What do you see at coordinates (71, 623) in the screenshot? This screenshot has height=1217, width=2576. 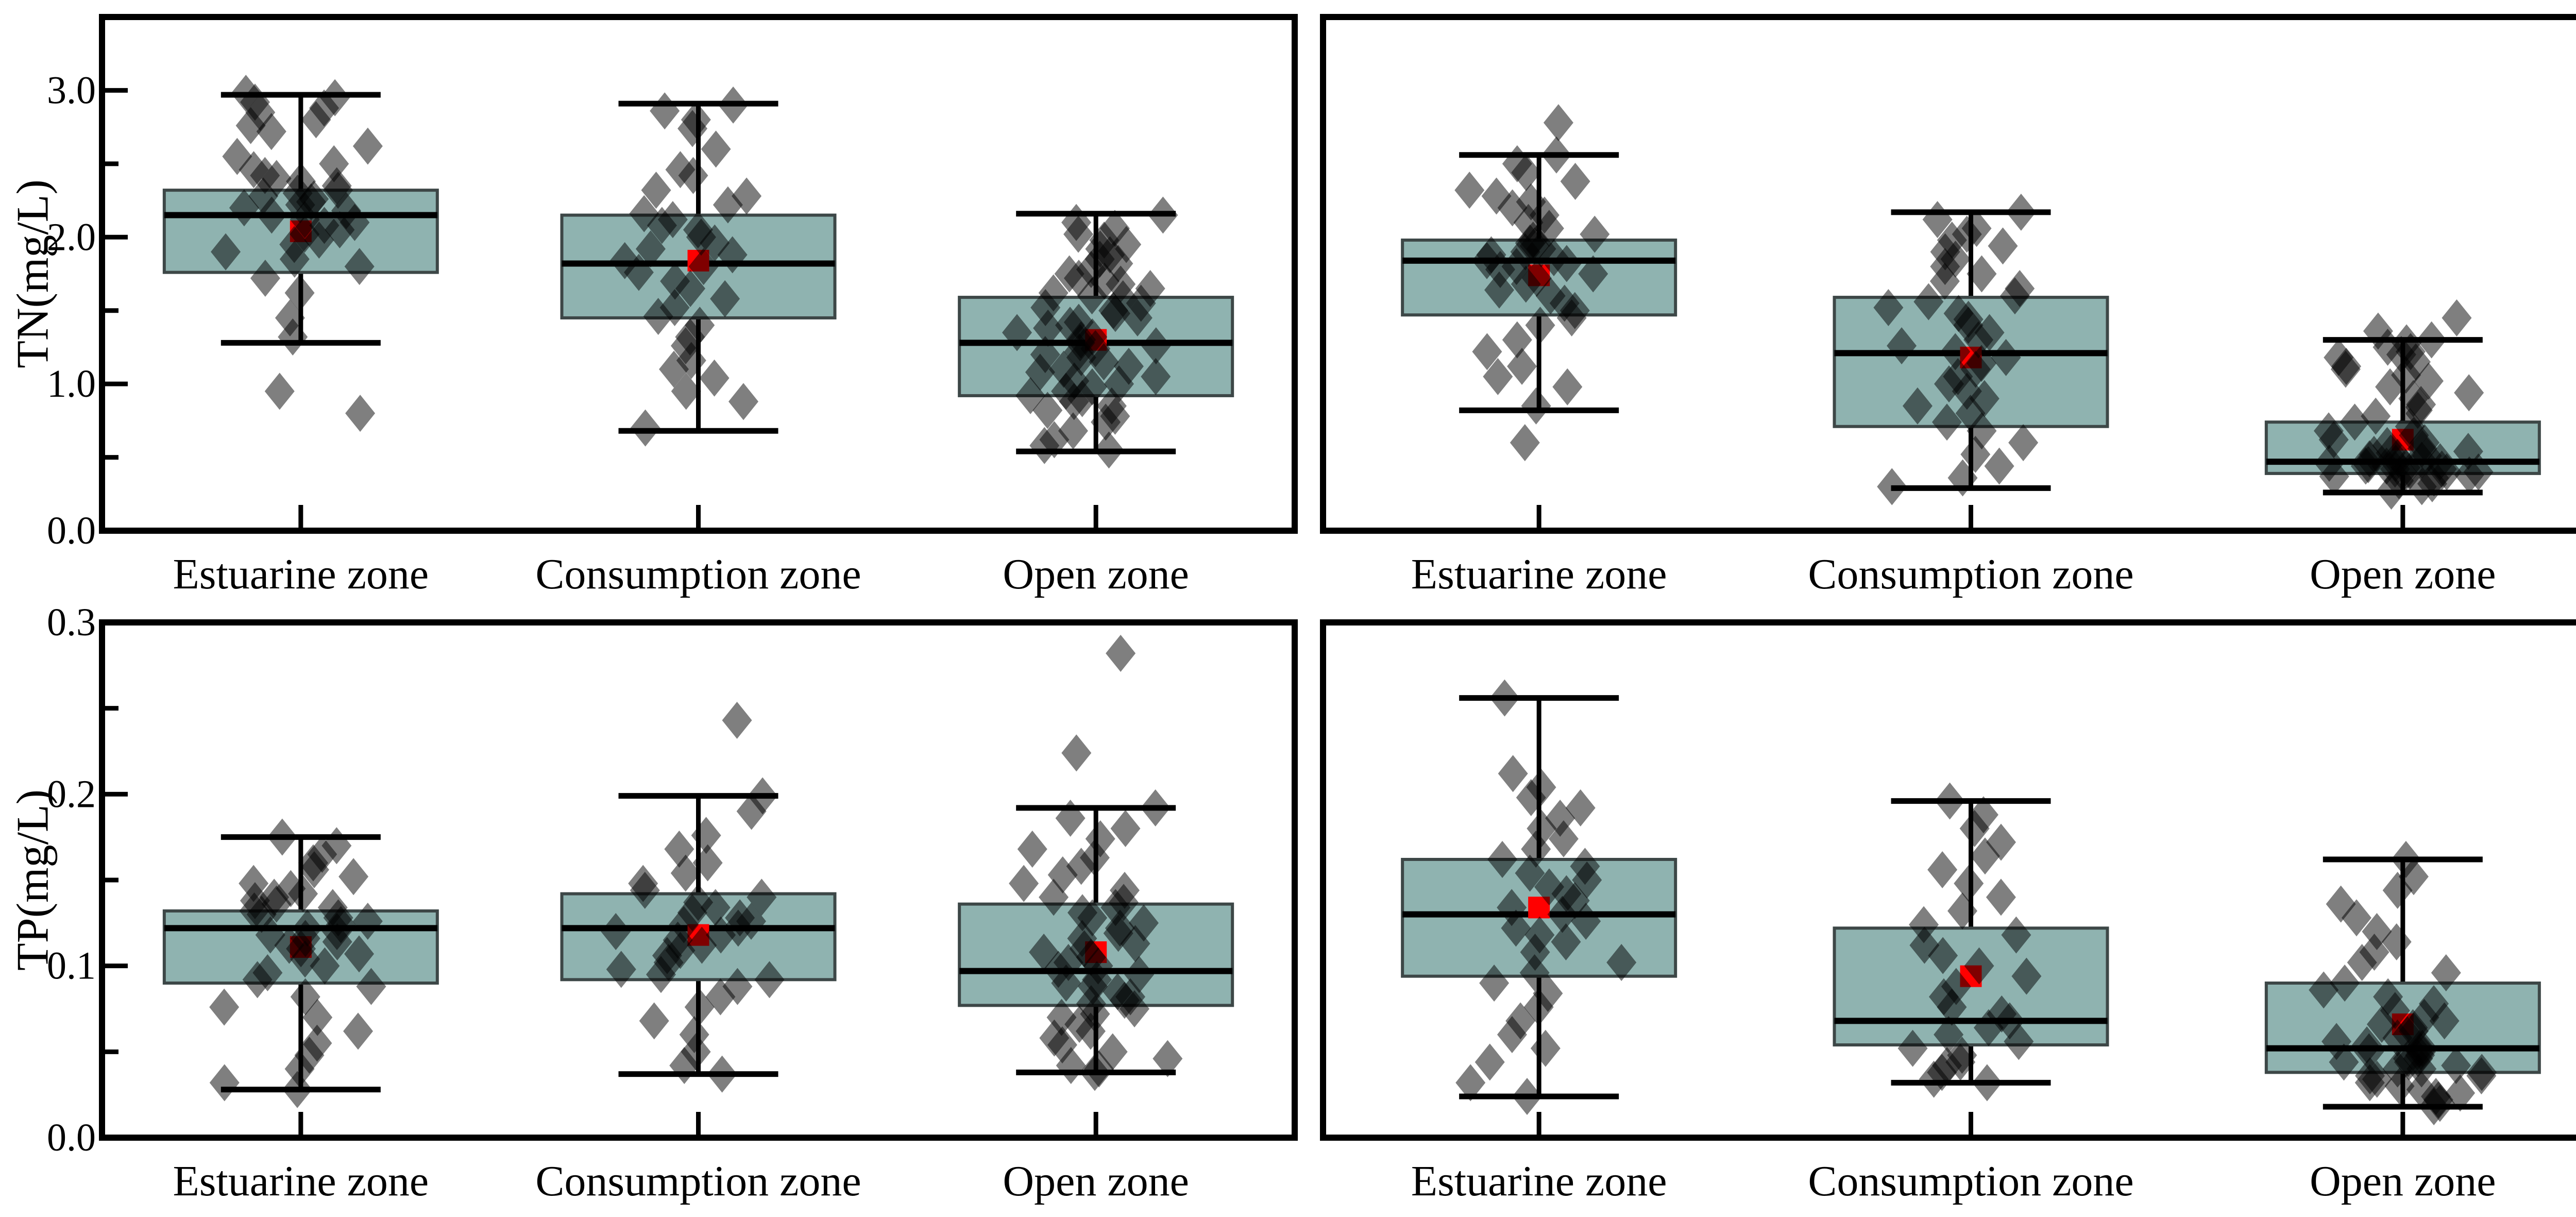 I see `y-tick-label: 0.3` at bounding box center [71, 623].